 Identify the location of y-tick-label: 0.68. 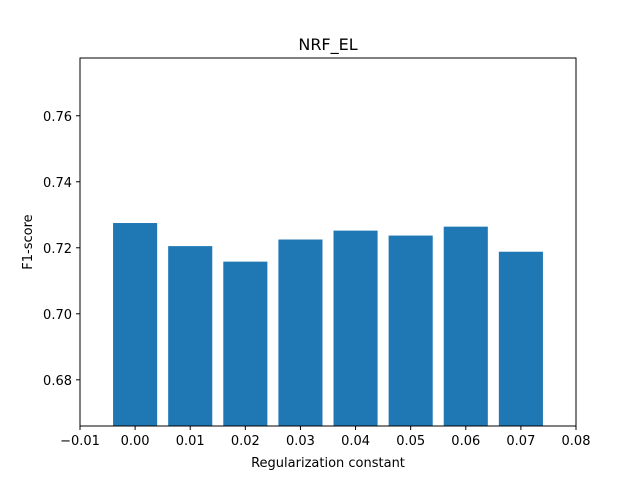
(57, 381).